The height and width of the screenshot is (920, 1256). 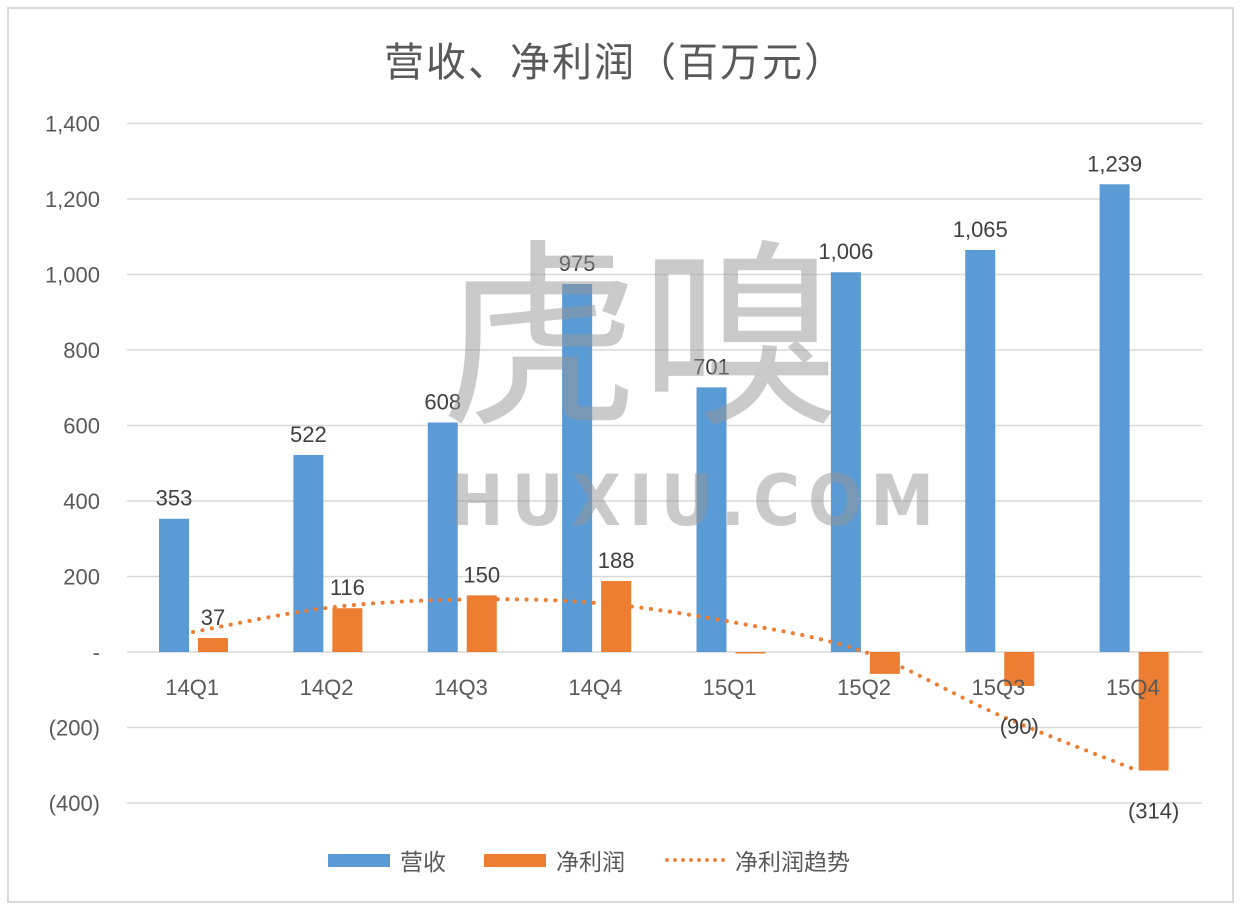 I want to click on x-tick-label: 14Q4, so click(x=595, y=687).